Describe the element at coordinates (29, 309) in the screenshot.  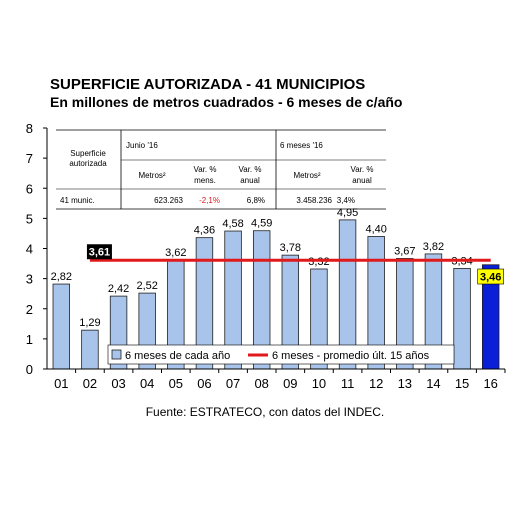
I see `y-tick-label: 2` at that location.